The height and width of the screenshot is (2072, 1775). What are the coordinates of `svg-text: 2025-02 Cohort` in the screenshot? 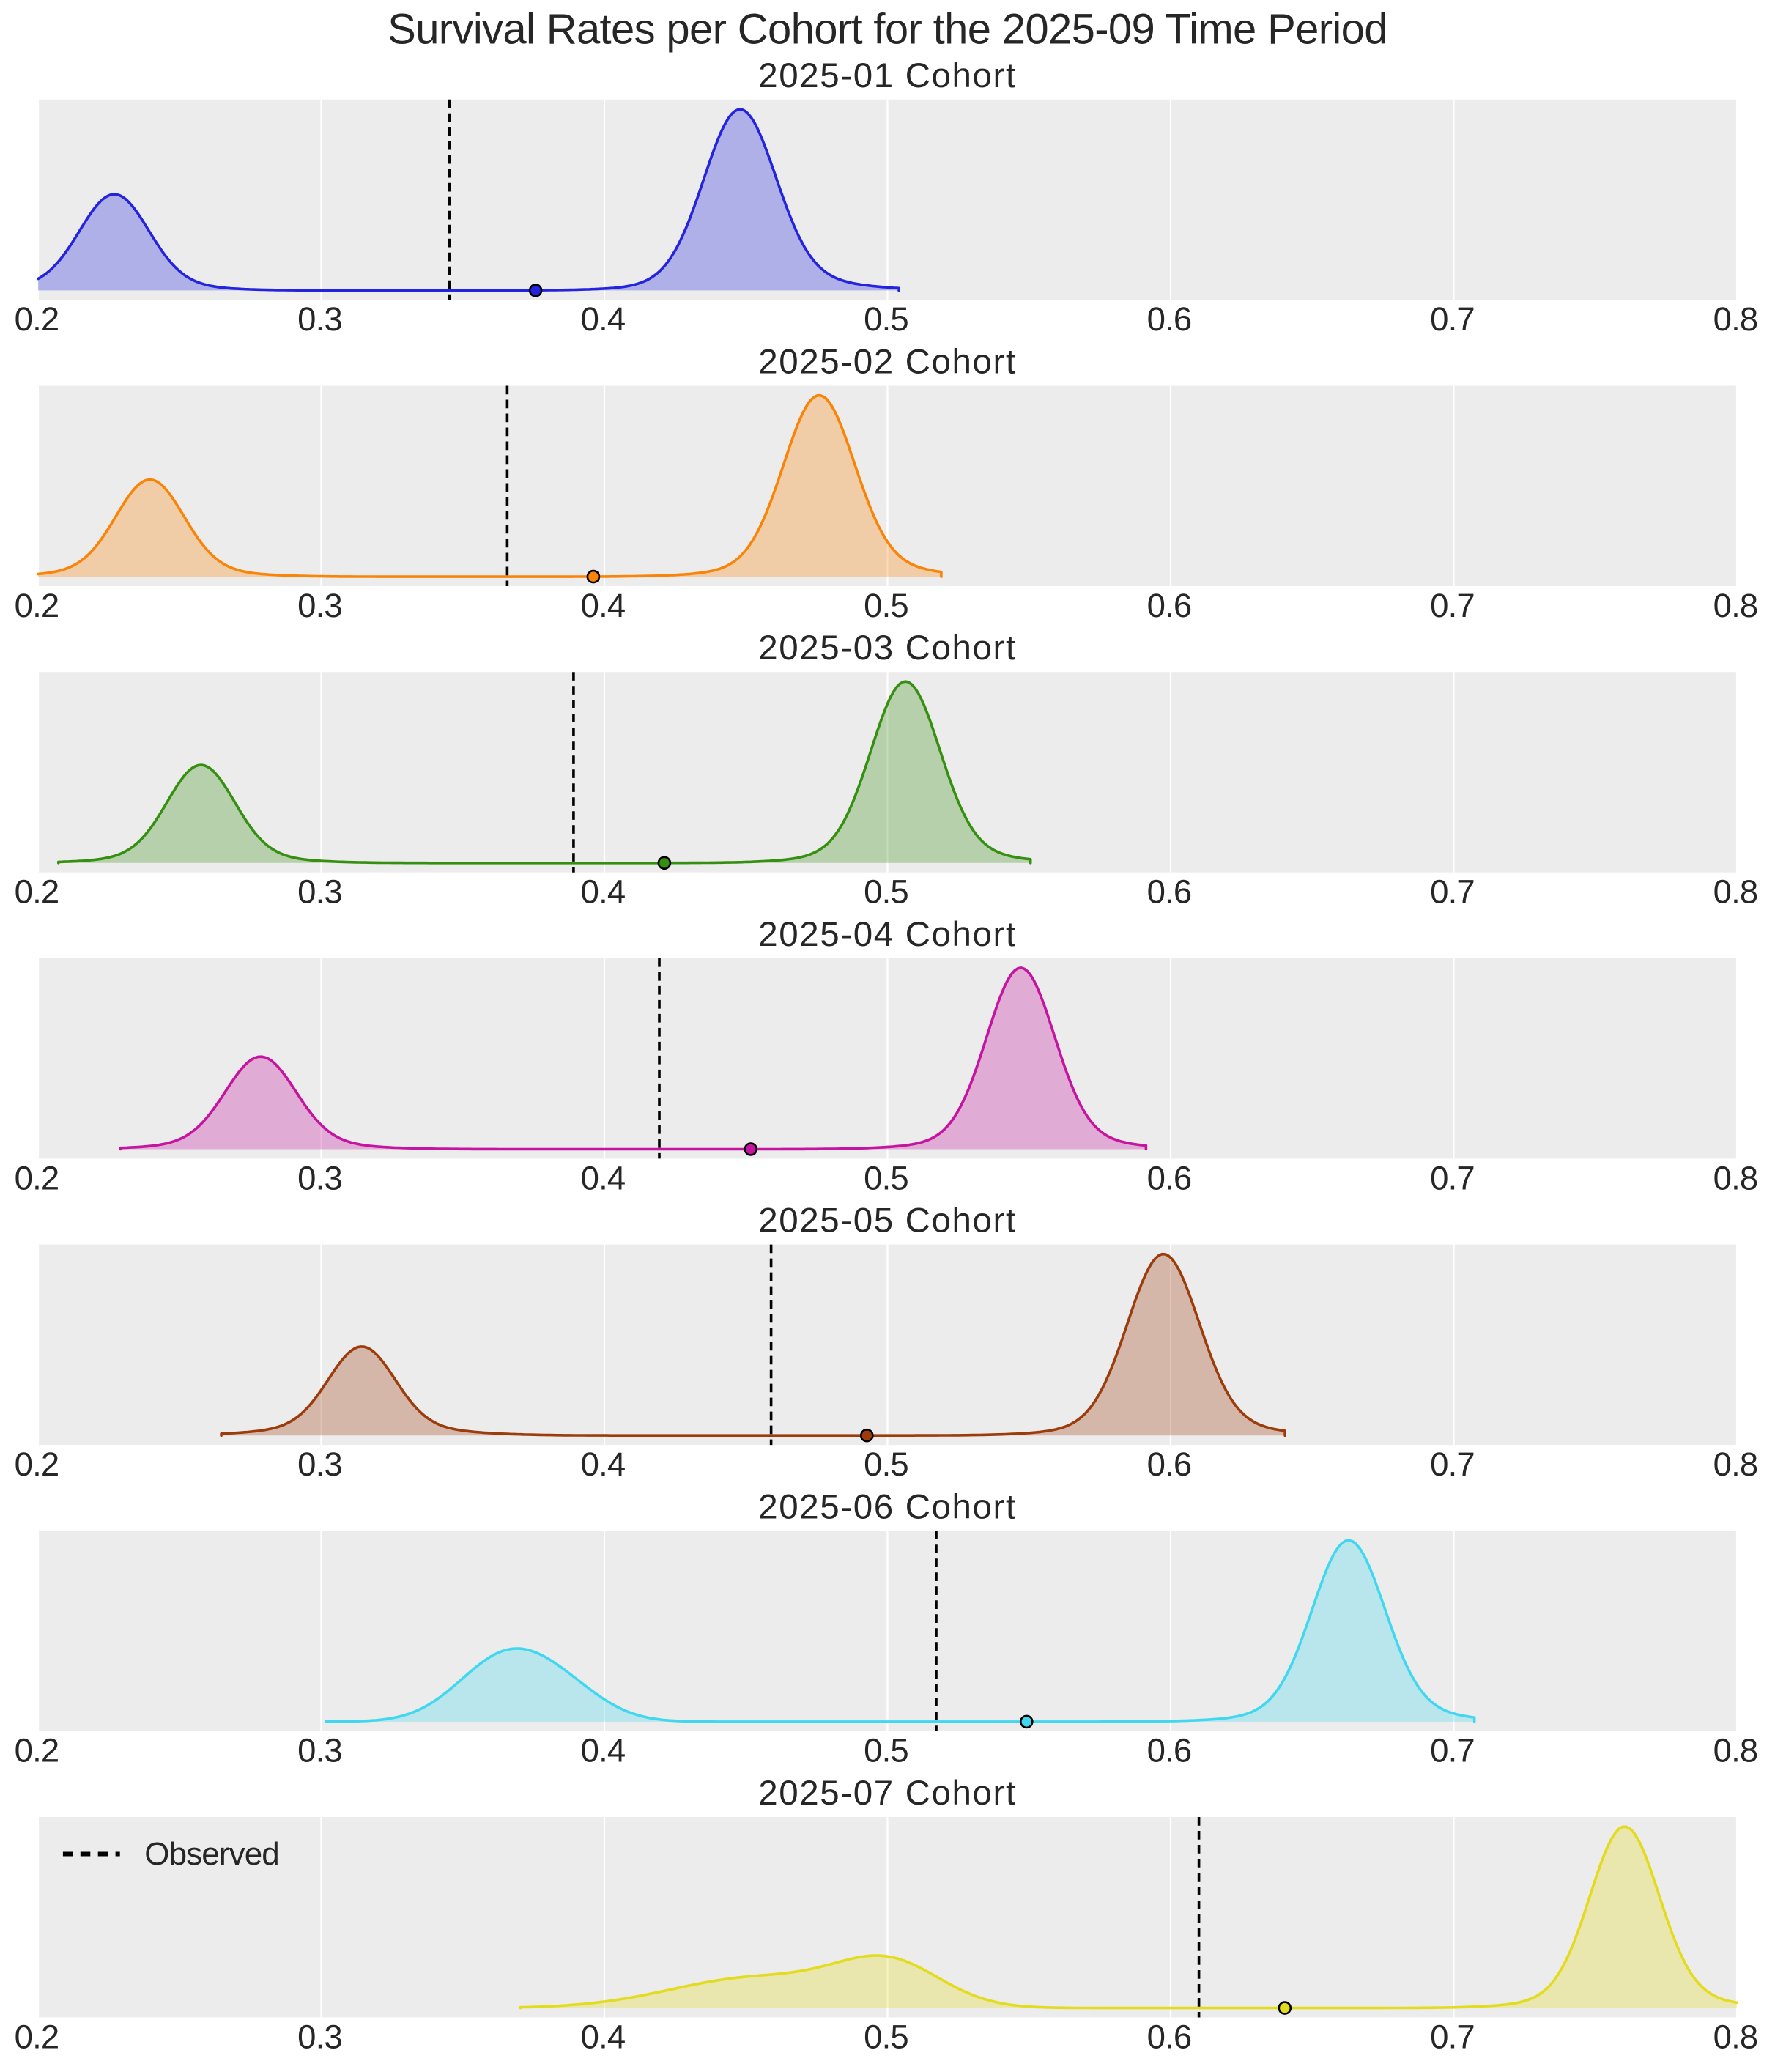 It's located at (887, 362).